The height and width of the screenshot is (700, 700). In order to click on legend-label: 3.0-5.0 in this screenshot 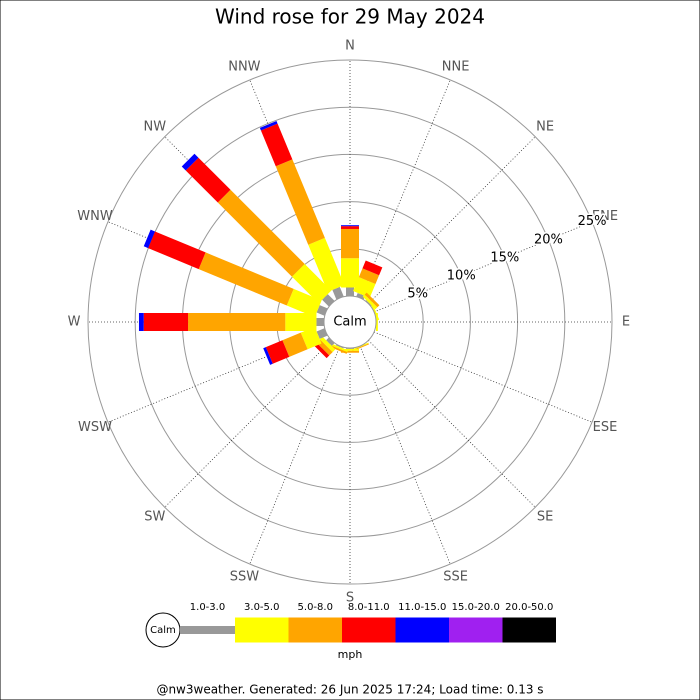, I will do `click(261, 607)`.